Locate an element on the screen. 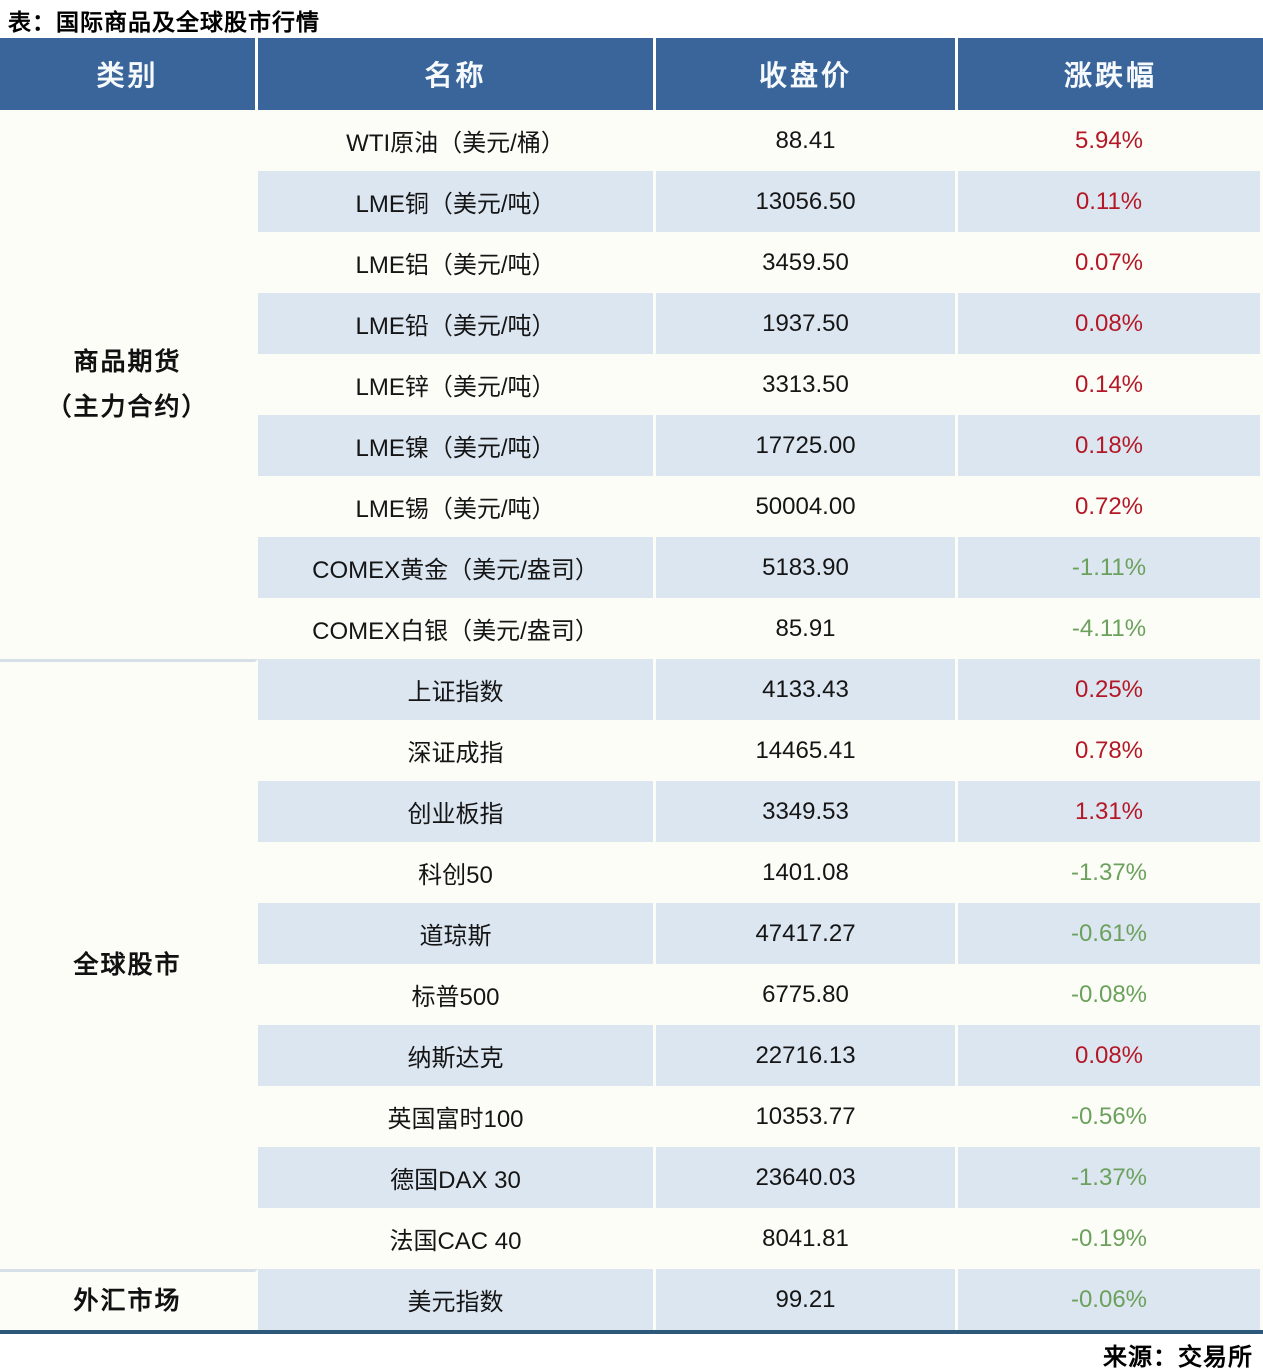  close-price: 3313.50 is located at coordinates (807, 384).